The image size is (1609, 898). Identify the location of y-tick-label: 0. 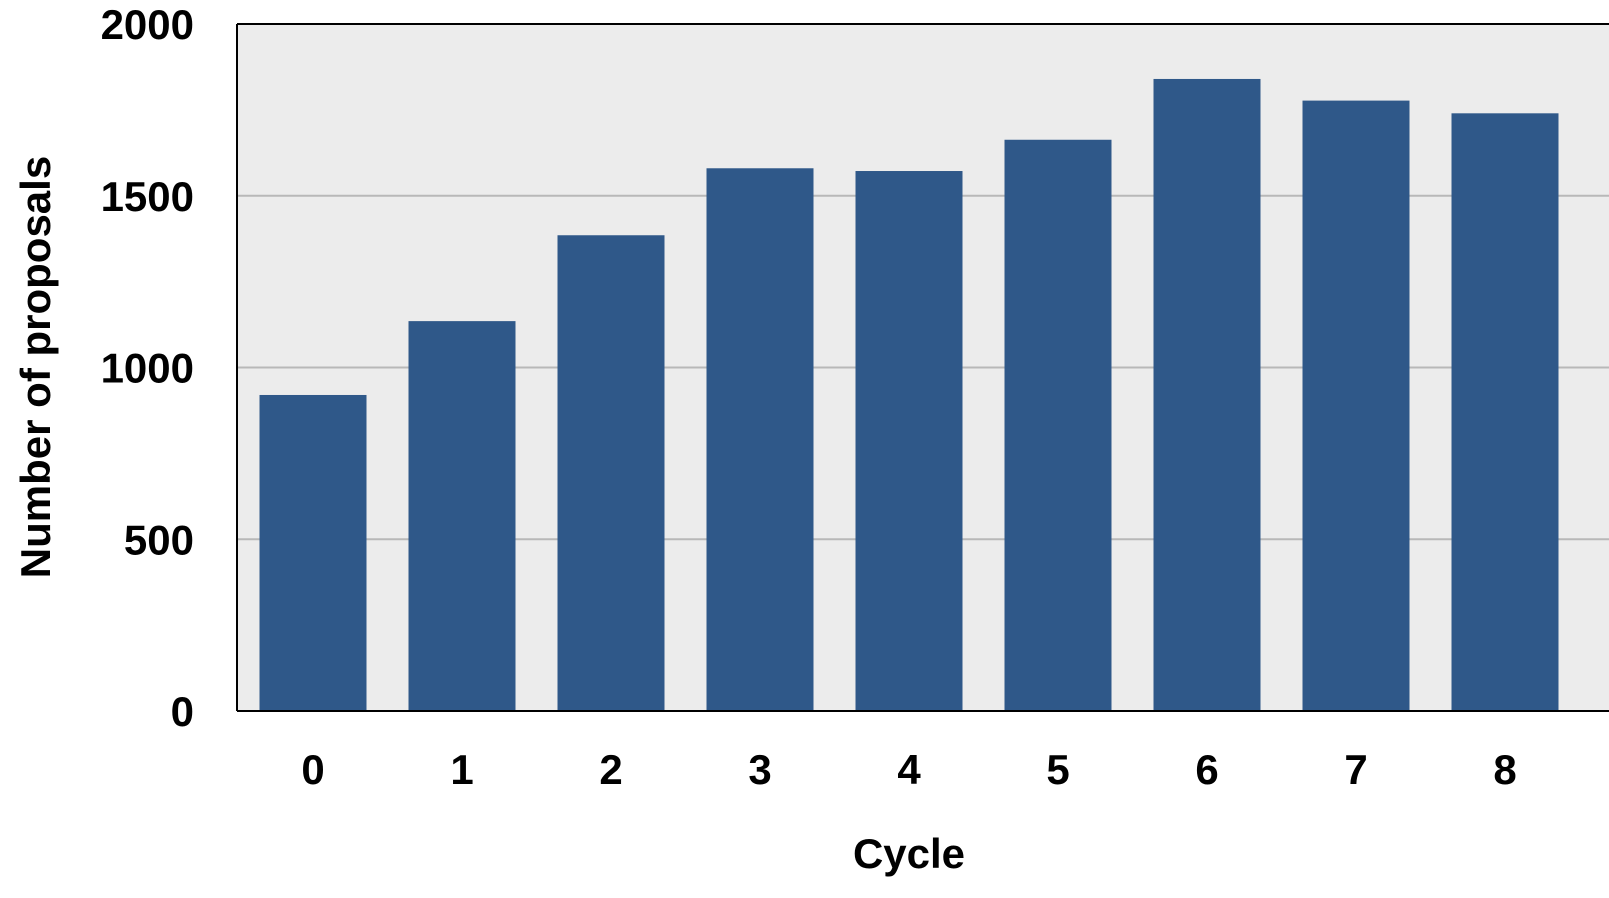
(182, 711).